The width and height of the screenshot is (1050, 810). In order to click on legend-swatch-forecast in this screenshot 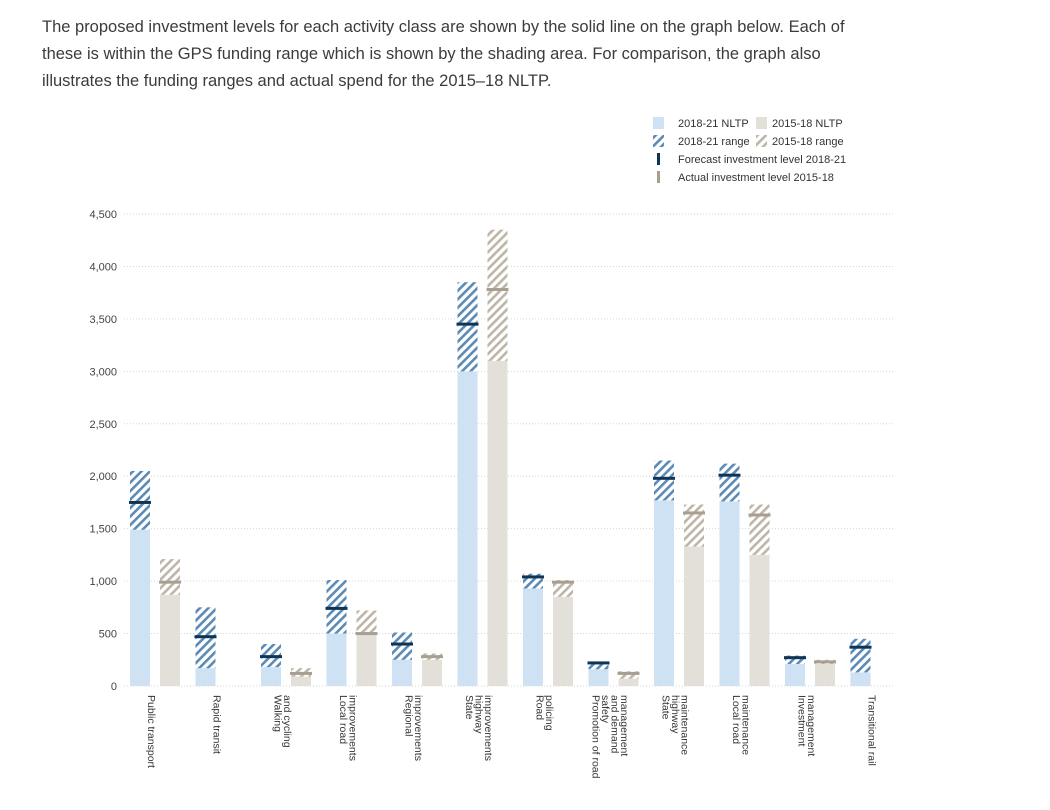, I will do `click(658, 159)`.